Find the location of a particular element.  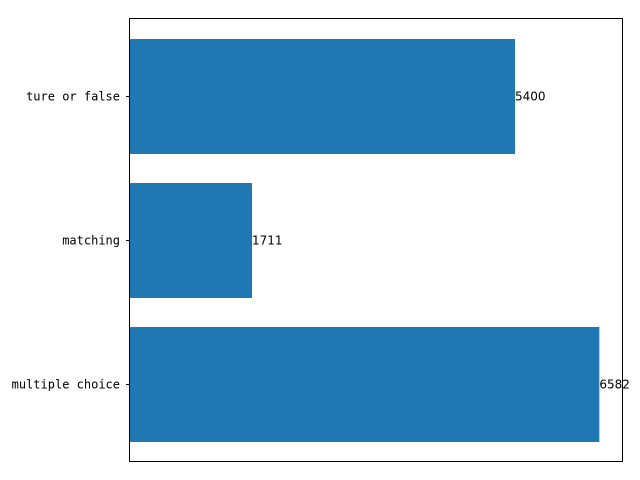

category-label-0: ture or false is located at coordinates (73, 97).